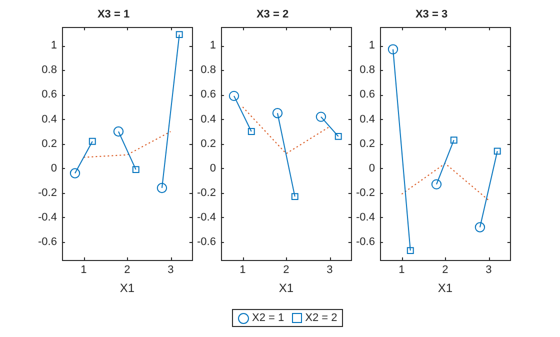 This screenshot has height=337, width=560. What do you see at coordinates (113, 14) in the screenshot?
I see `chart-title: X3 = 1` at bounding box center [113, 14].